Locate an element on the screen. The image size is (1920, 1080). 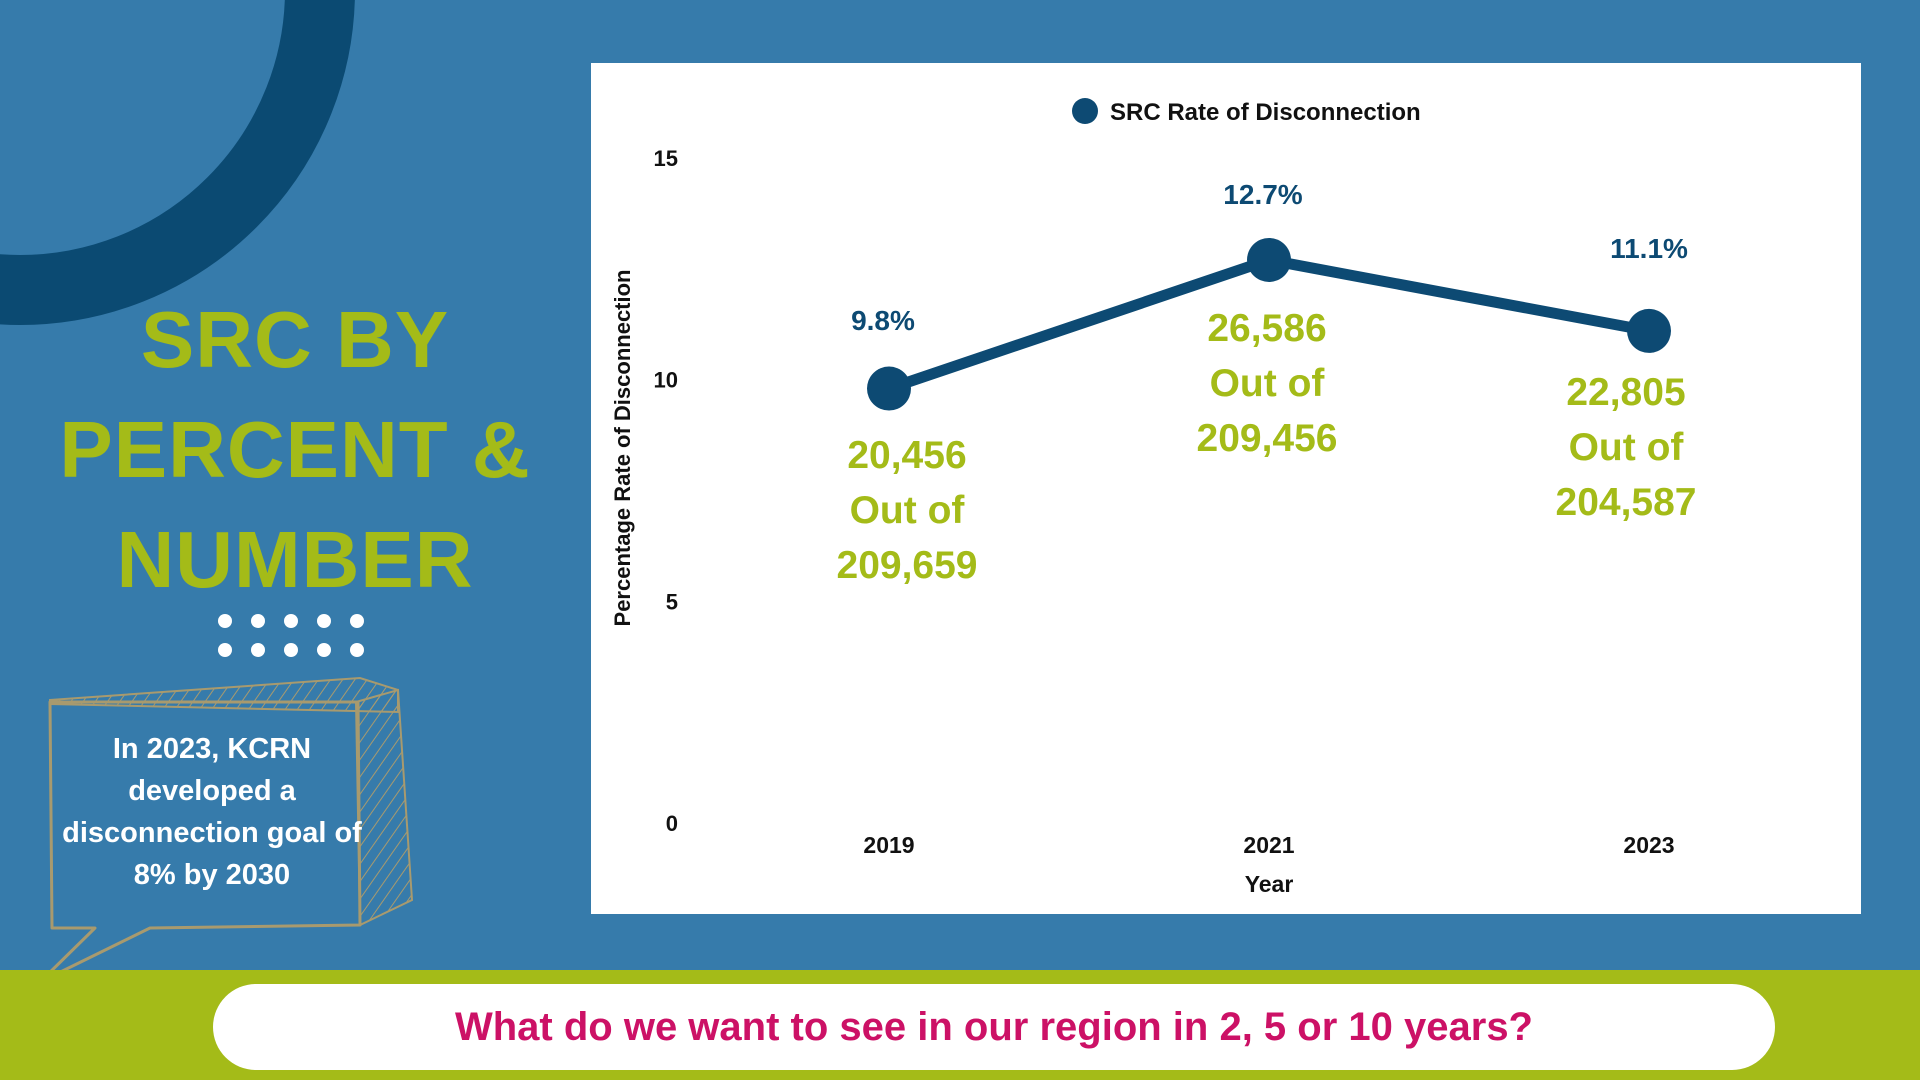
y-tick-label: 0 is located at coordinates (672, 823).